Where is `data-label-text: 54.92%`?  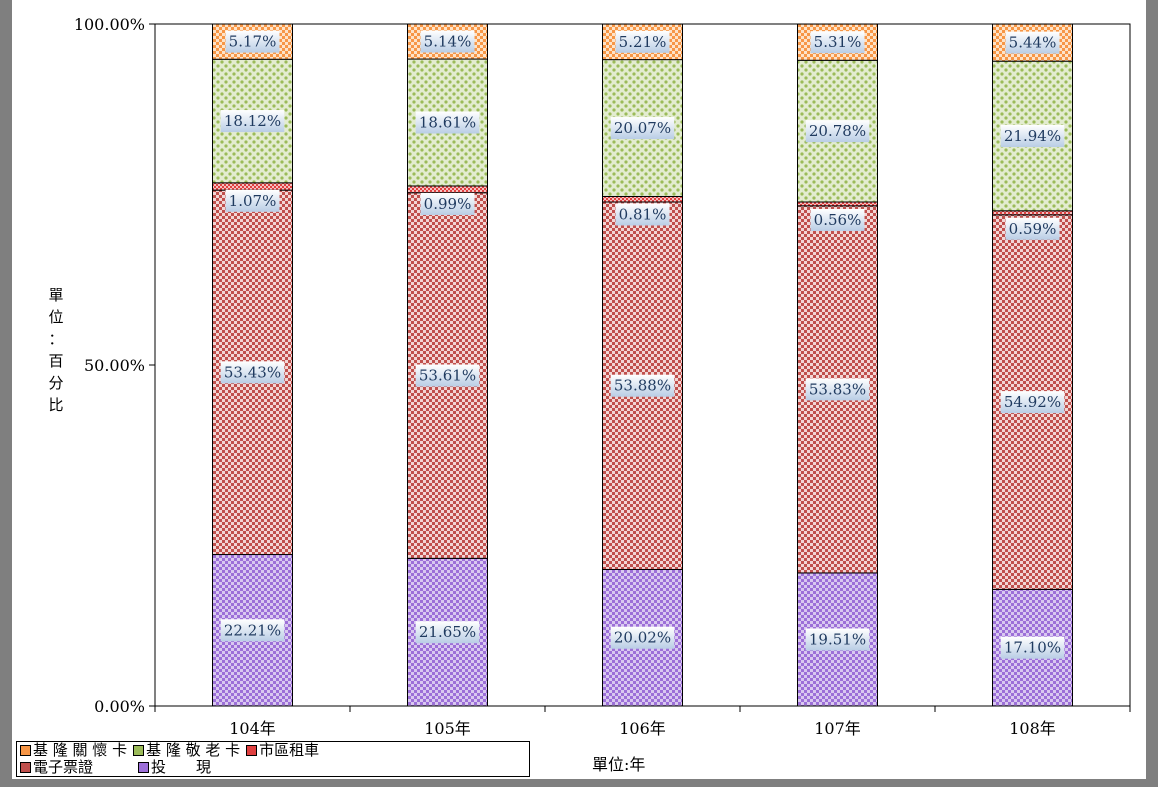
data-label-text: 54.92% is located at coordinates (1032, 402).